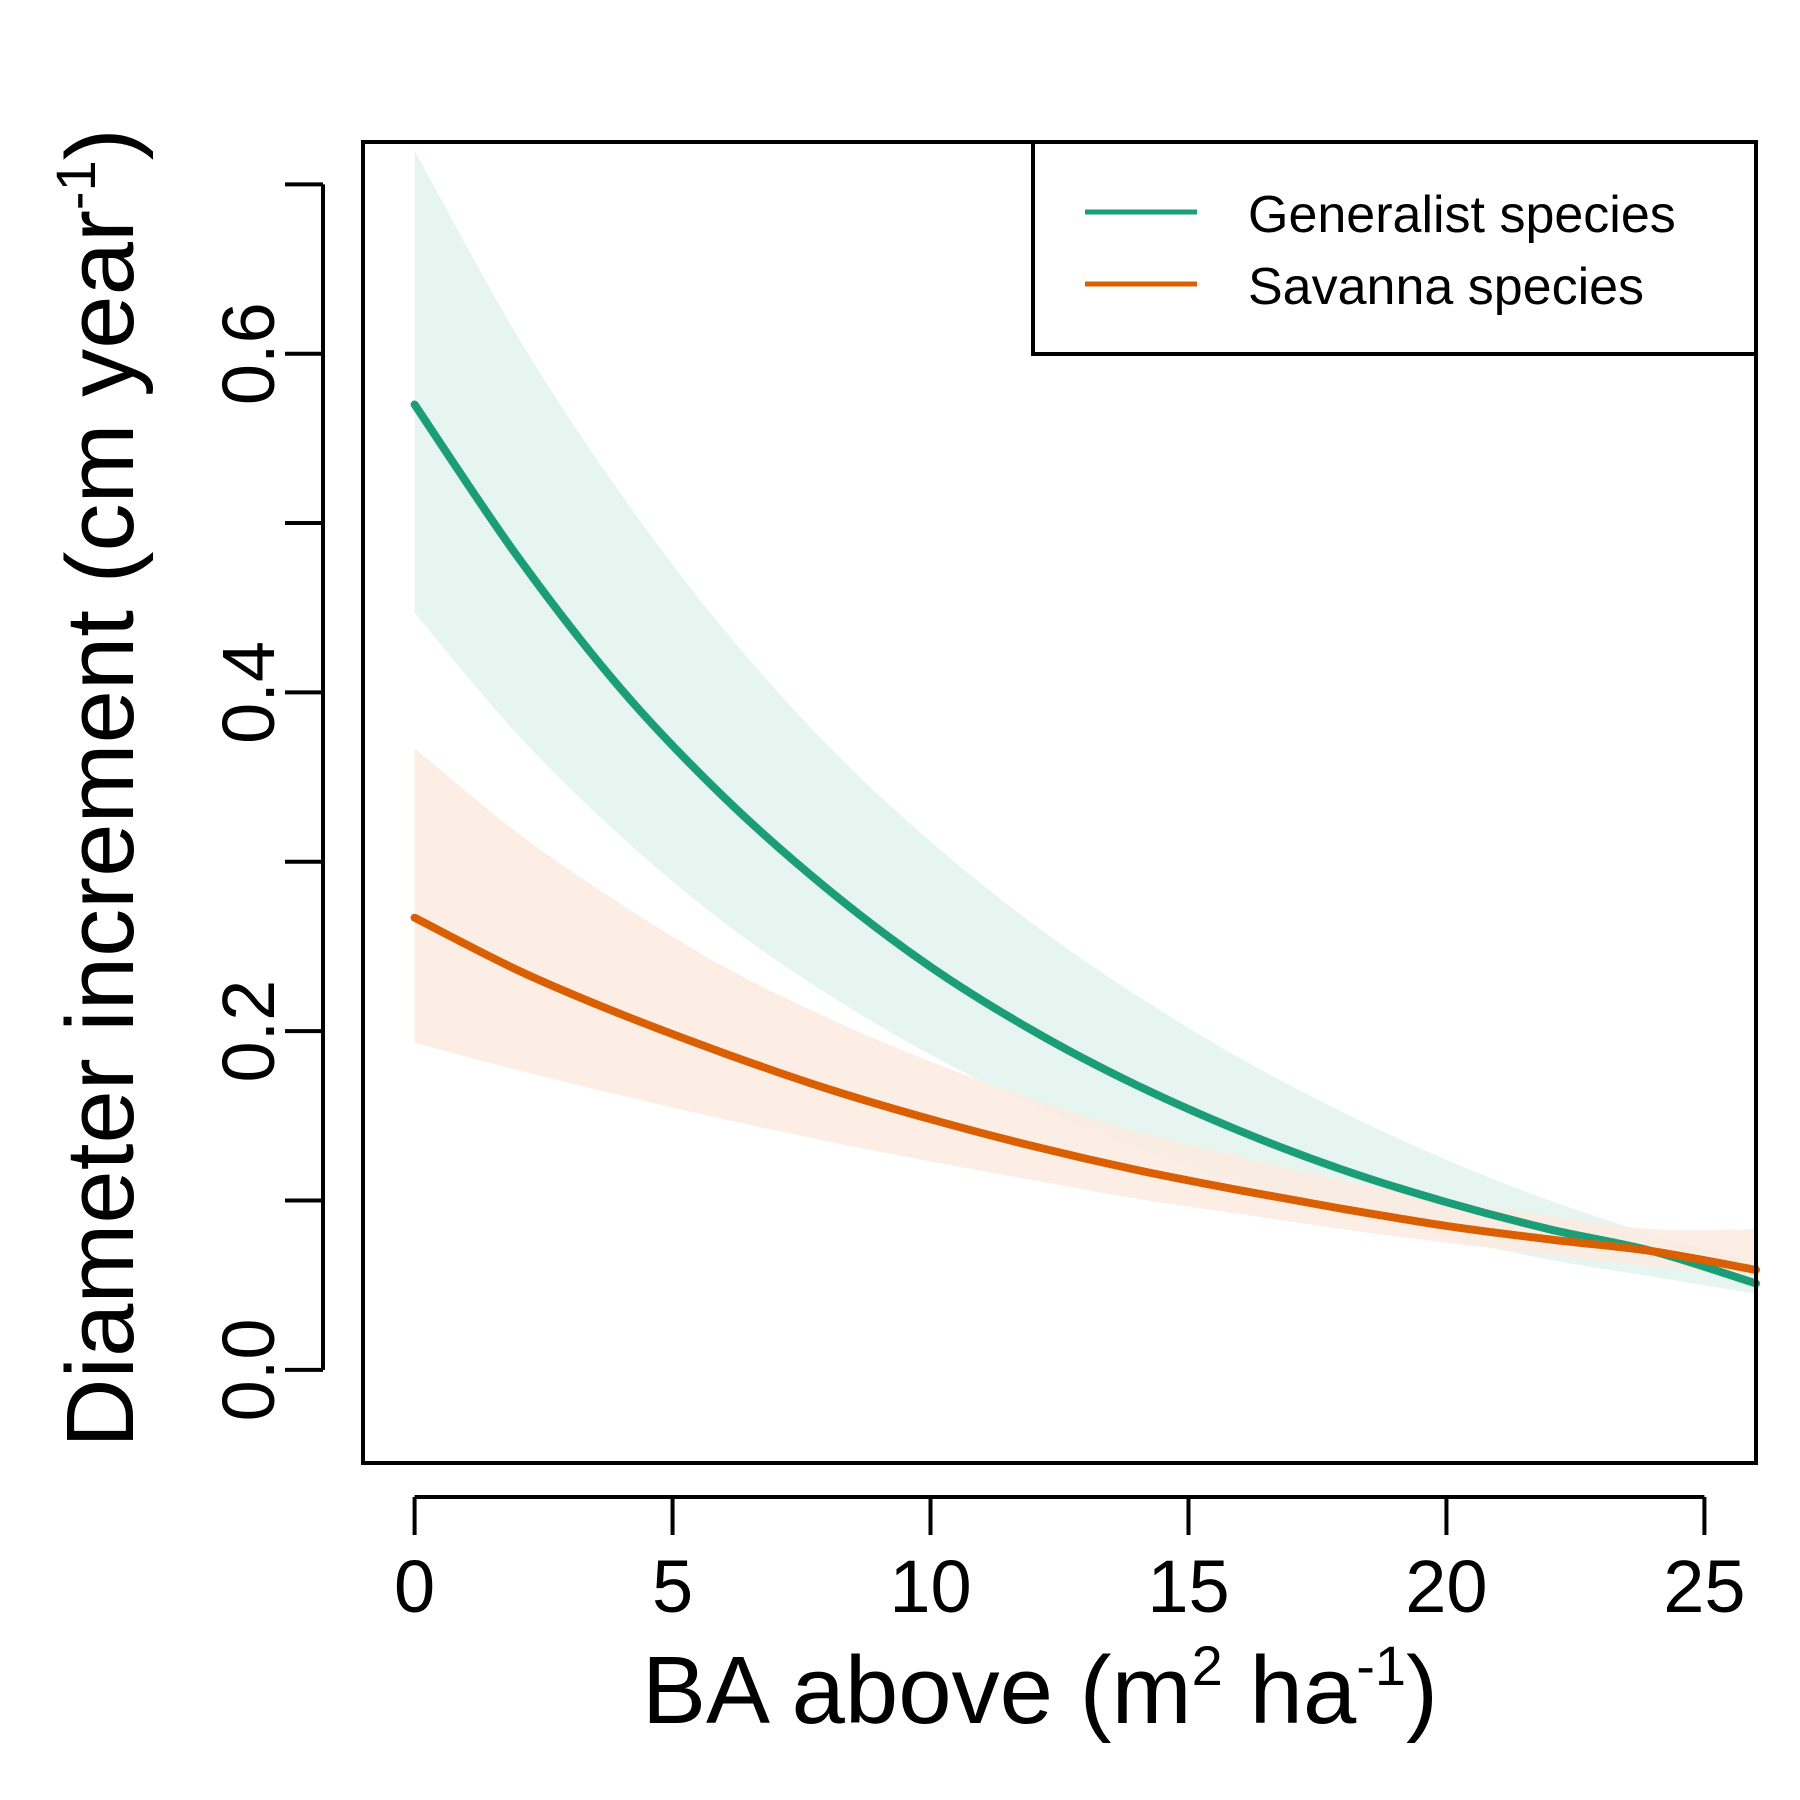 This screenshot has height=1800, width=1800. What do you see at coordinates (930, 1586) in the screenshot?
I see `x-tick-label: 10` at bounding box center [930, 1586].